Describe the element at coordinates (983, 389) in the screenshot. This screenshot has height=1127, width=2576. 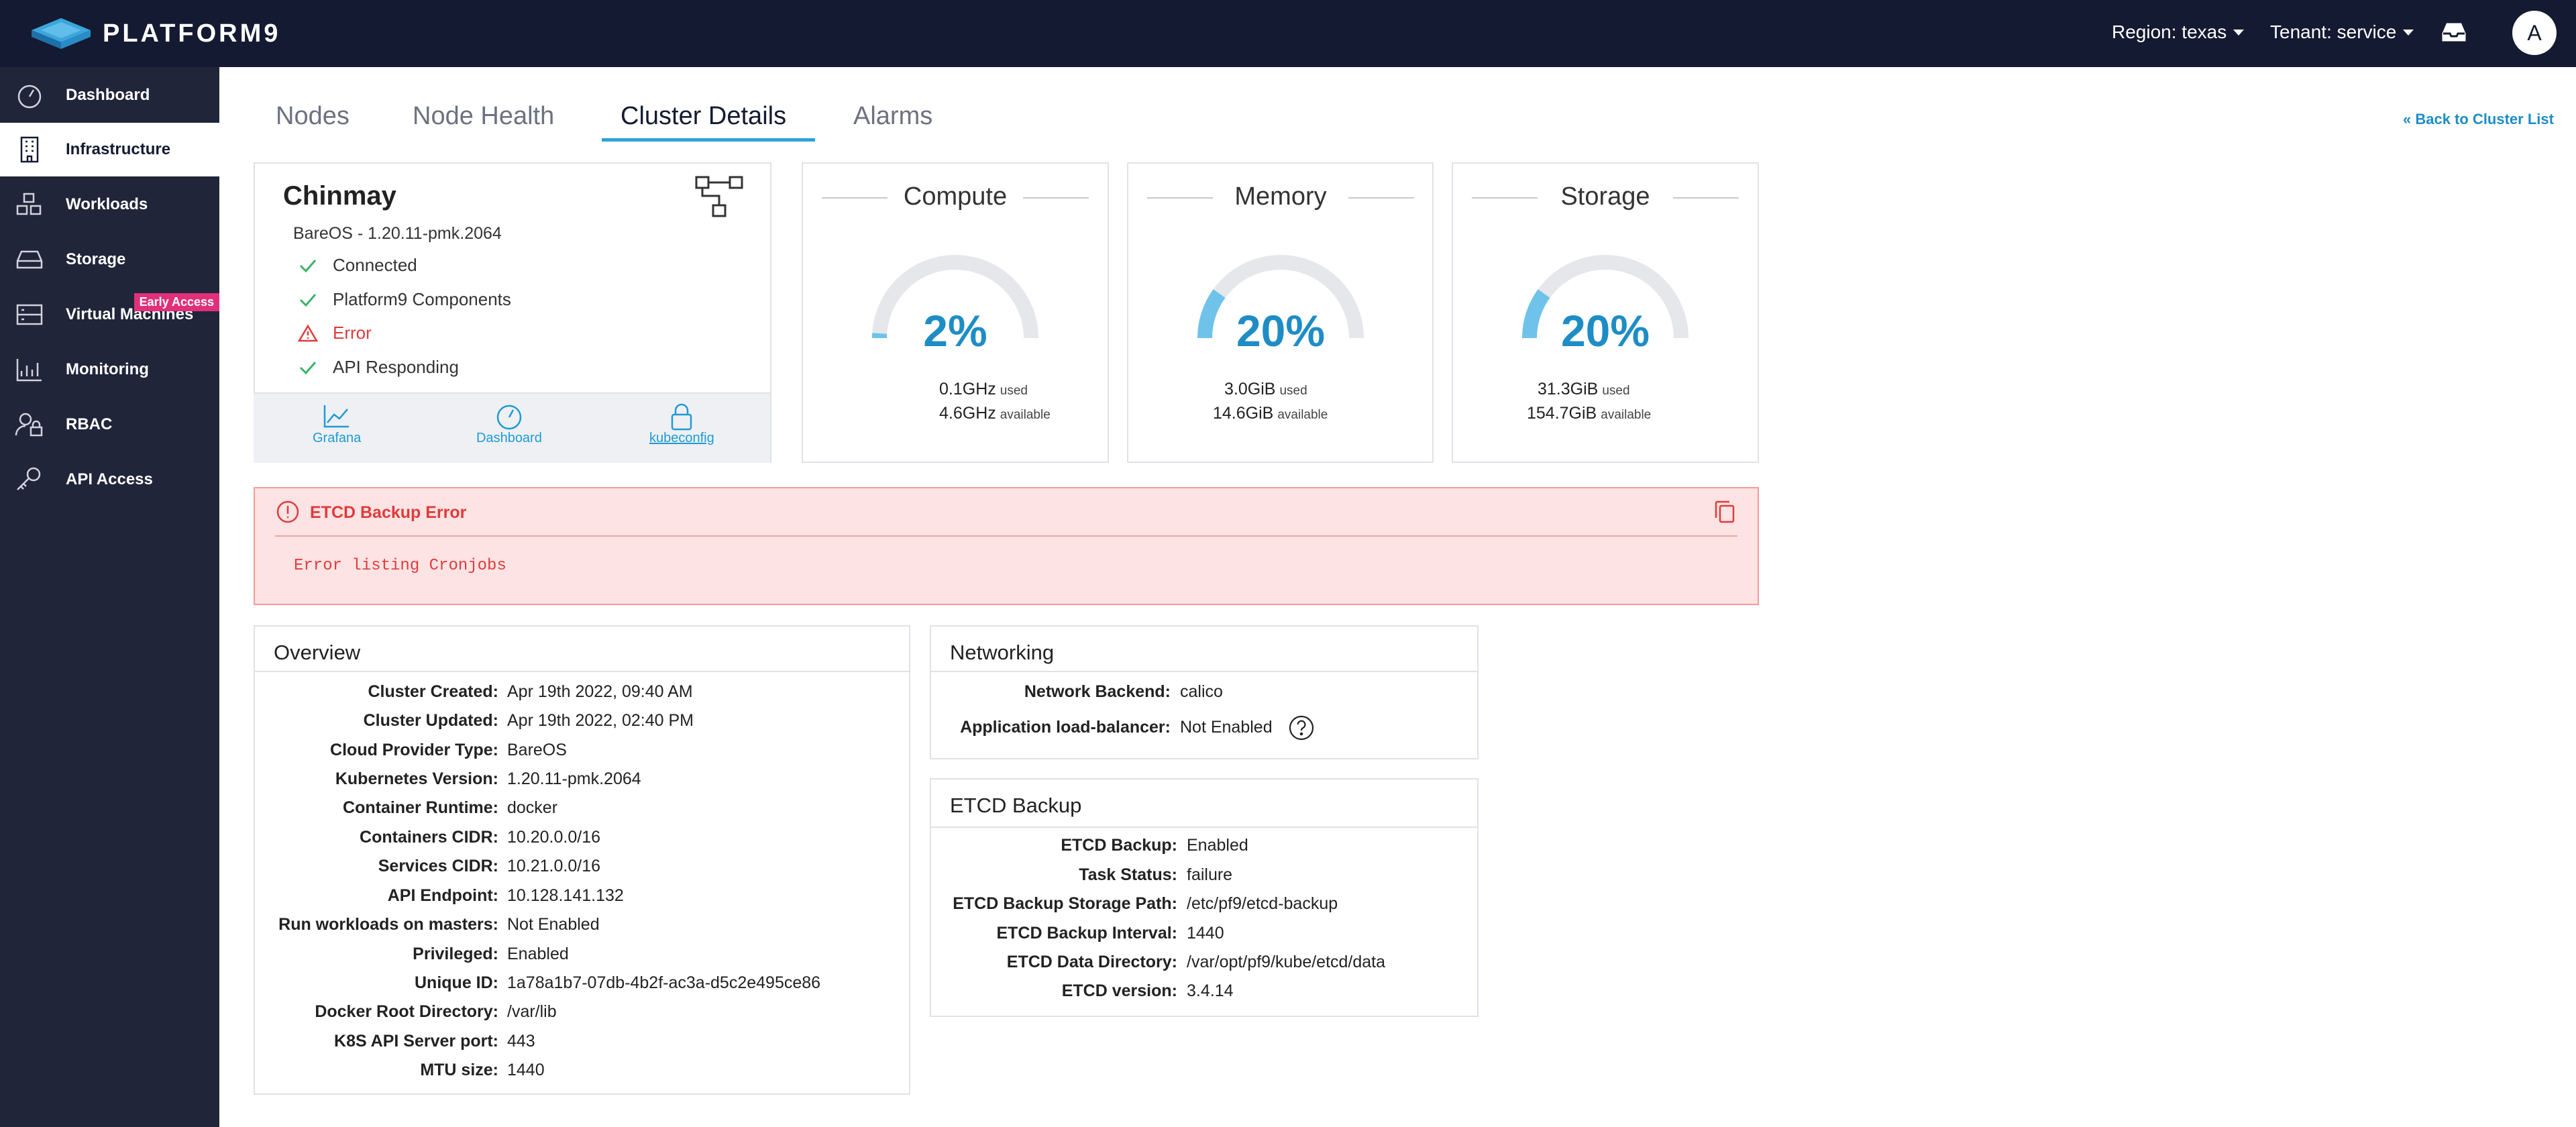
I see `compute-used: 0.1GHz used` at that location.